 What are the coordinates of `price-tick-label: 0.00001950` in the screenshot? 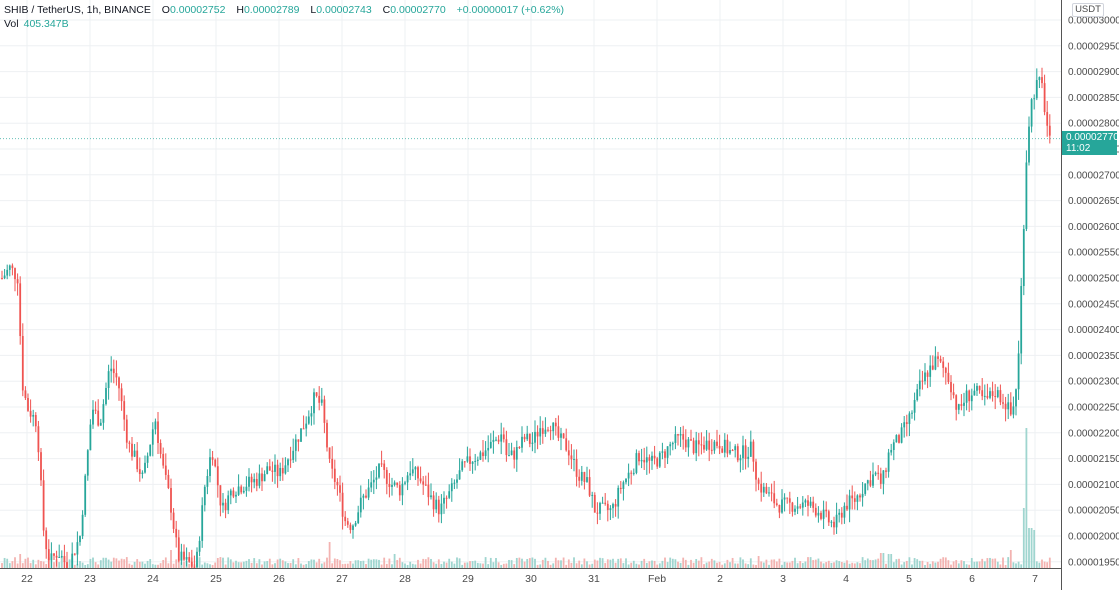 It's located at (1093, 562).